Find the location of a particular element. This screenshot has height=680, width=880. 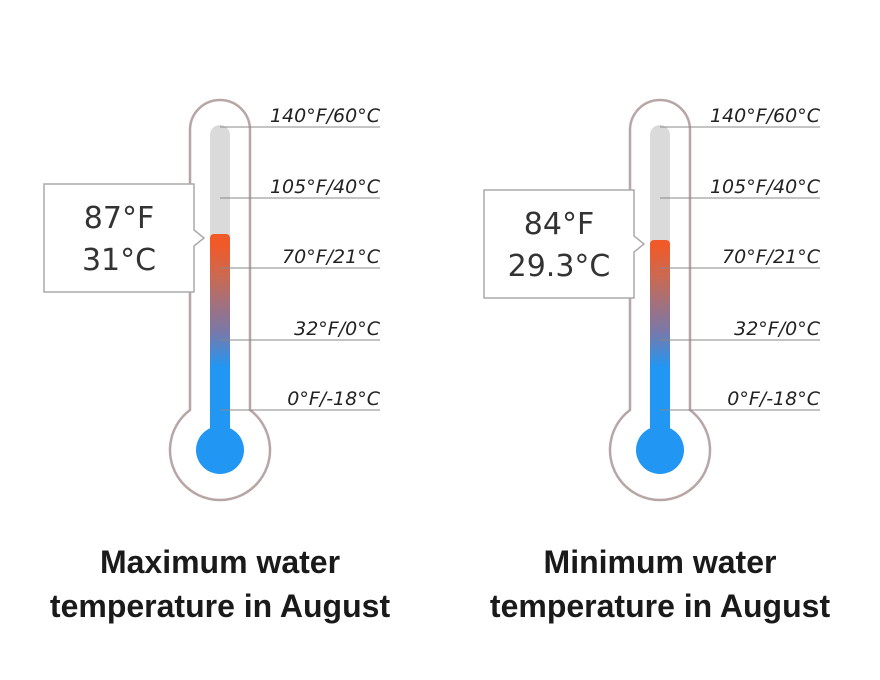

value-fahrenheit: 84°F is located at coordinates (559, 224).